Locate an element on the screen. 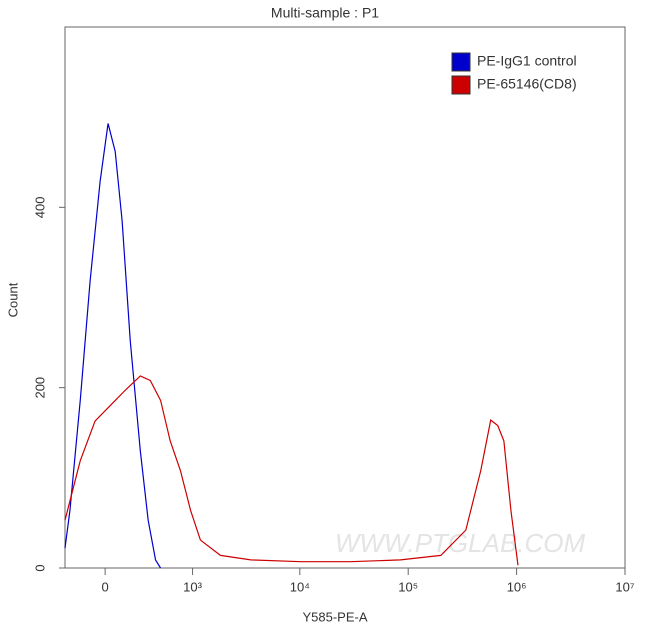  y-tick-label: 400 is located at coordinates (39, 207).